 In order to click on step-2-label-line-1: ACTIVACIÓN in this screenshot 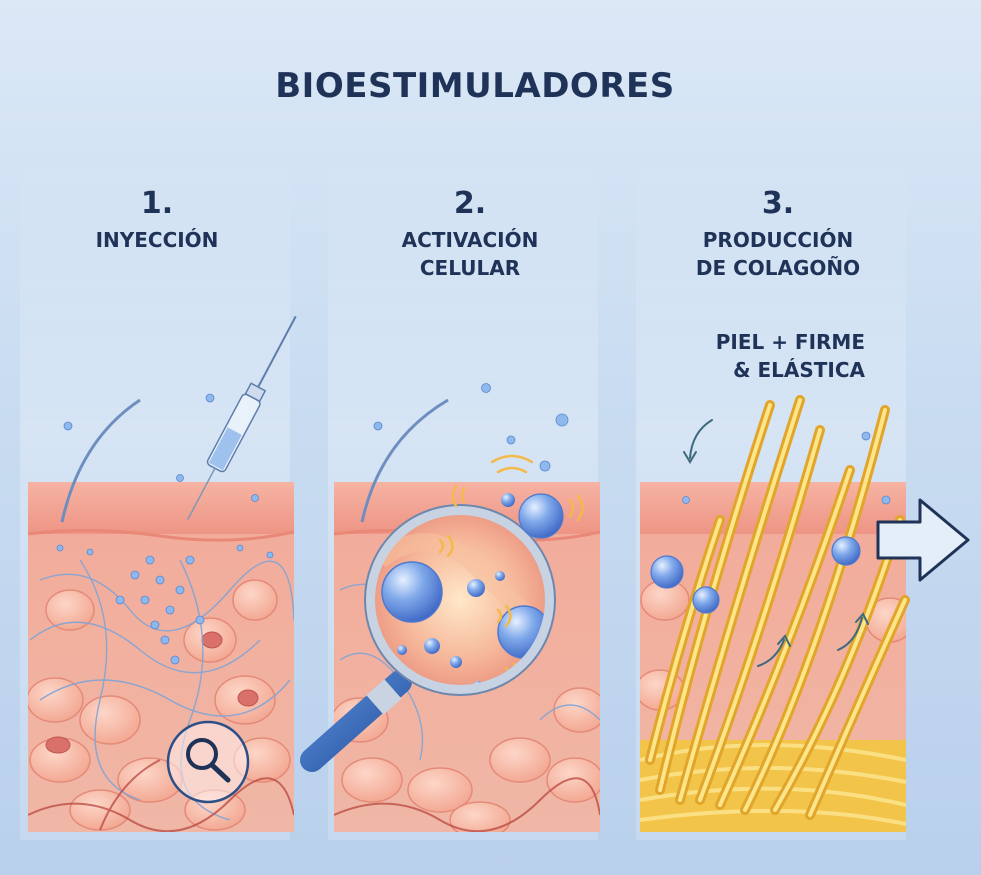, I will do `click(470, 240)`.